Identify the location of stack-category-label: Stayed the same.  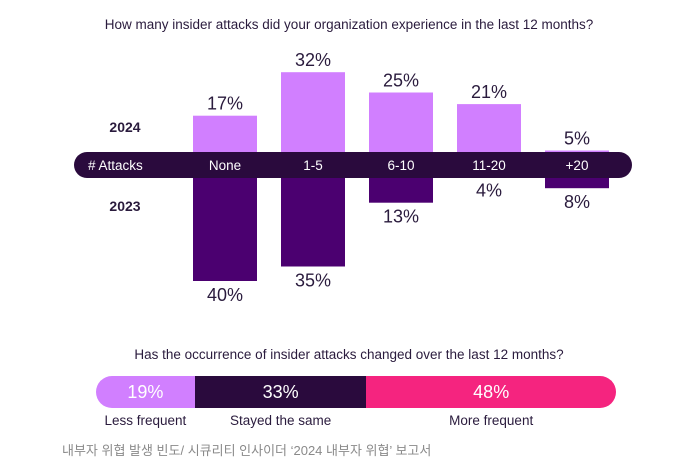
(280, 420).